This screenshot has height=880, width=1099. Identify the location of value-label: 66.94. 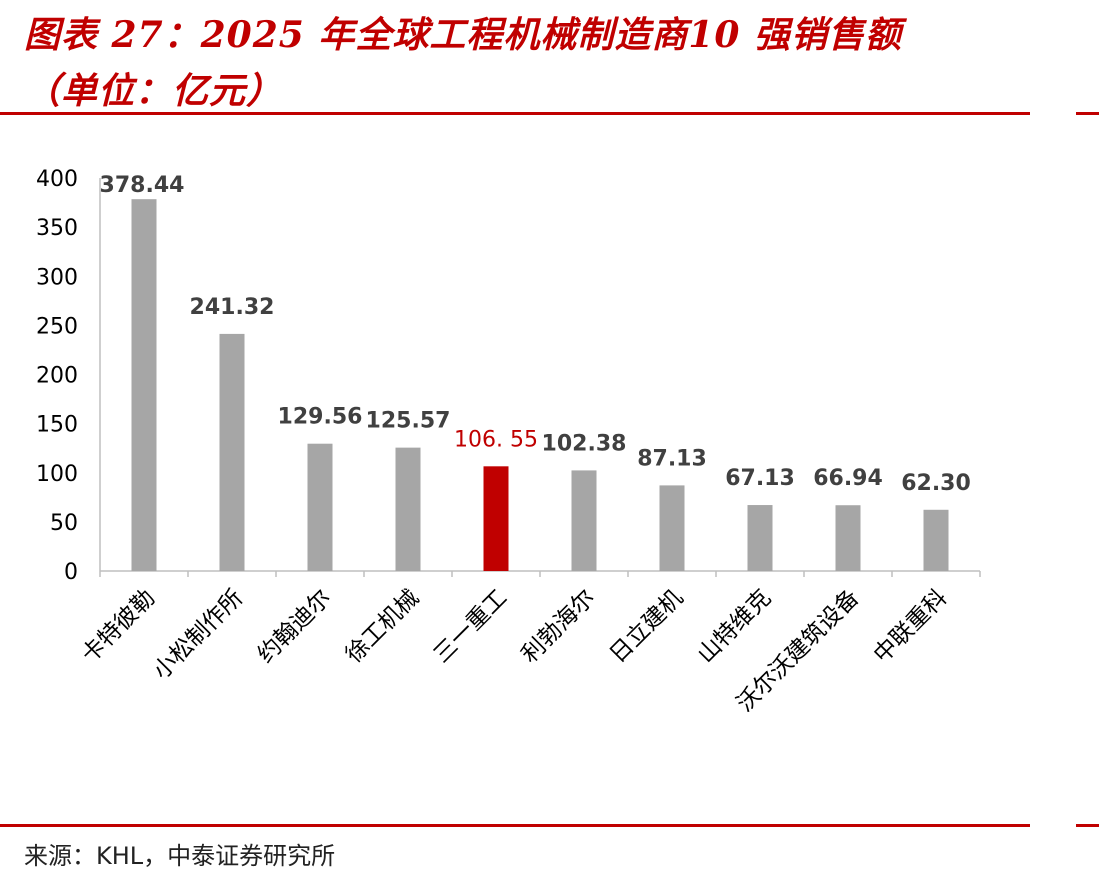
(848, 478).